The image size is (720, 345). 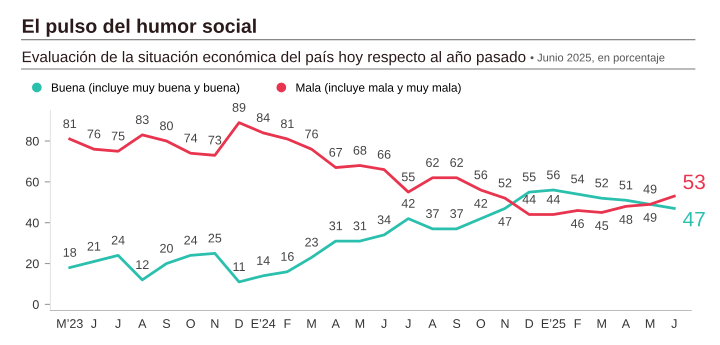 I want to click on chart-title: El pulso del humor social, so click(x=139, y=27).